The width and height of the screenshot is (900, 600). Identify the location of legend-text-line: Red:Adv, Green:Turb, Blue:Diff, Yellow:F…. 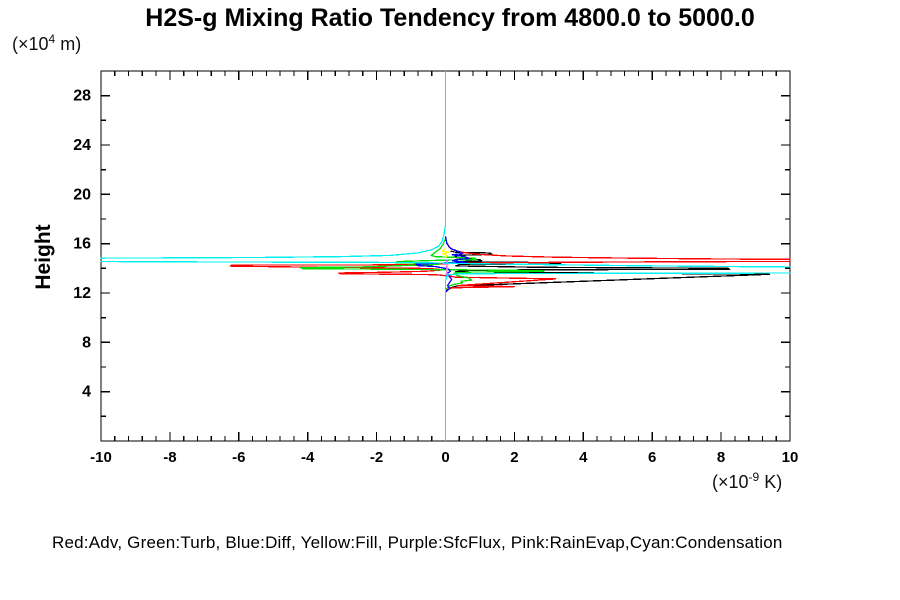
(417, 542).